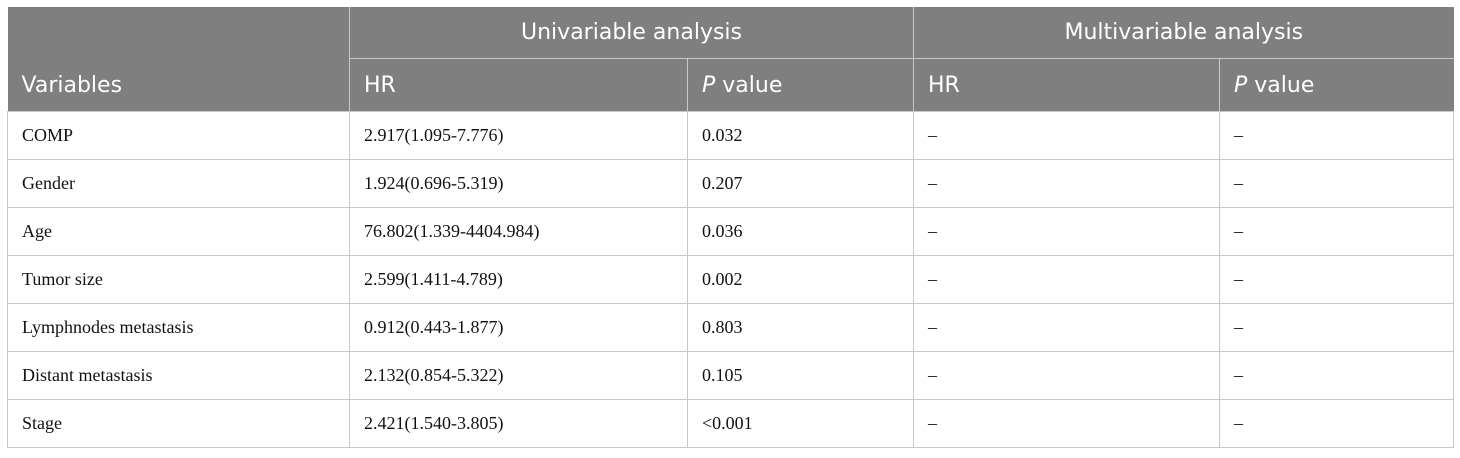 This screenshot has height=458, width=1460. I want to click on univariable-p-cell: 0.803, so click(800, 327).